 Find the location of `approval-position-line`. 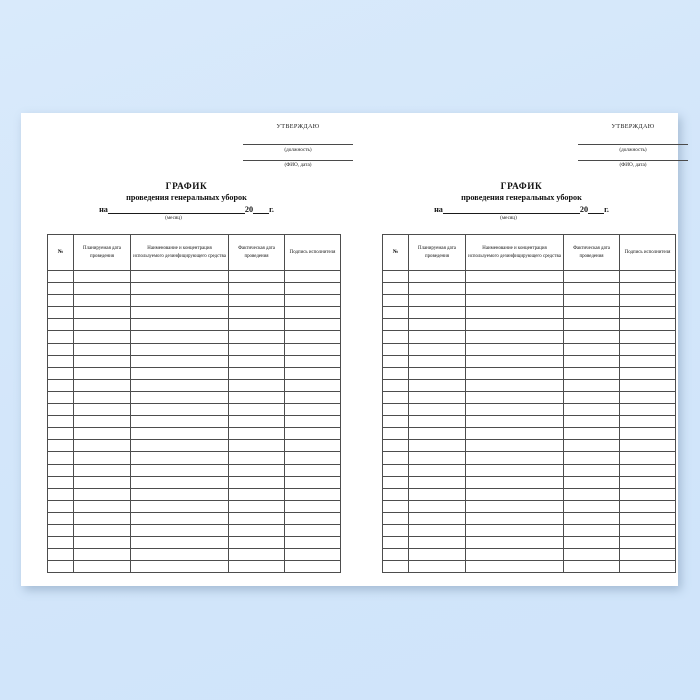

approval-position-line is located at coordinates (633, 144).